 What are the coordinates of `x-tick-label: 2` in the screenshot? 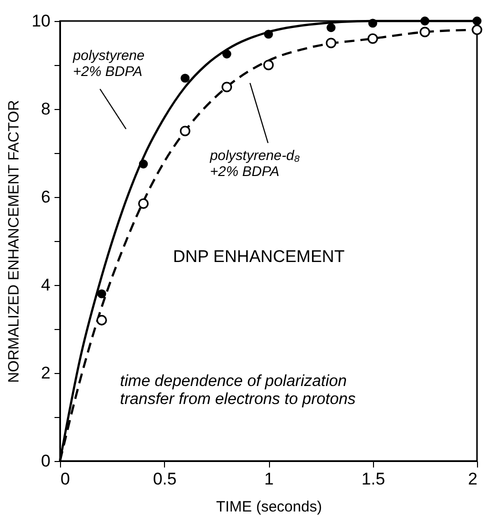 It's located at (473, 479).